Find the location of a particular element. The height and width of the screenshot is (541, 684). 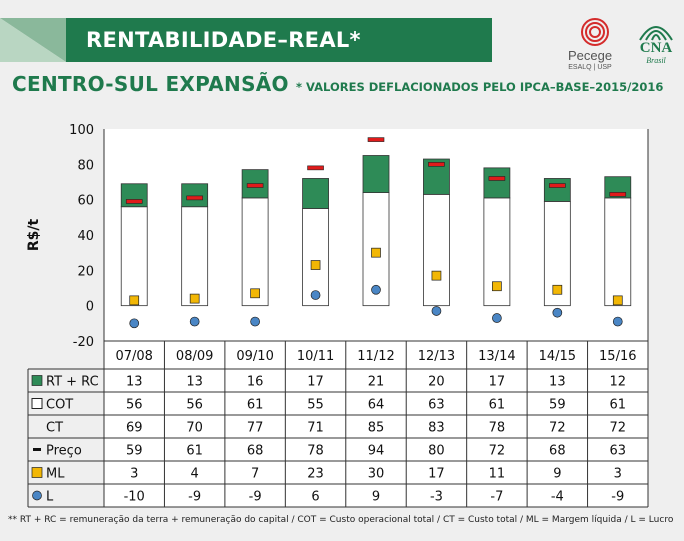

cna-leaf-icon is located at coordinates (656, 33).